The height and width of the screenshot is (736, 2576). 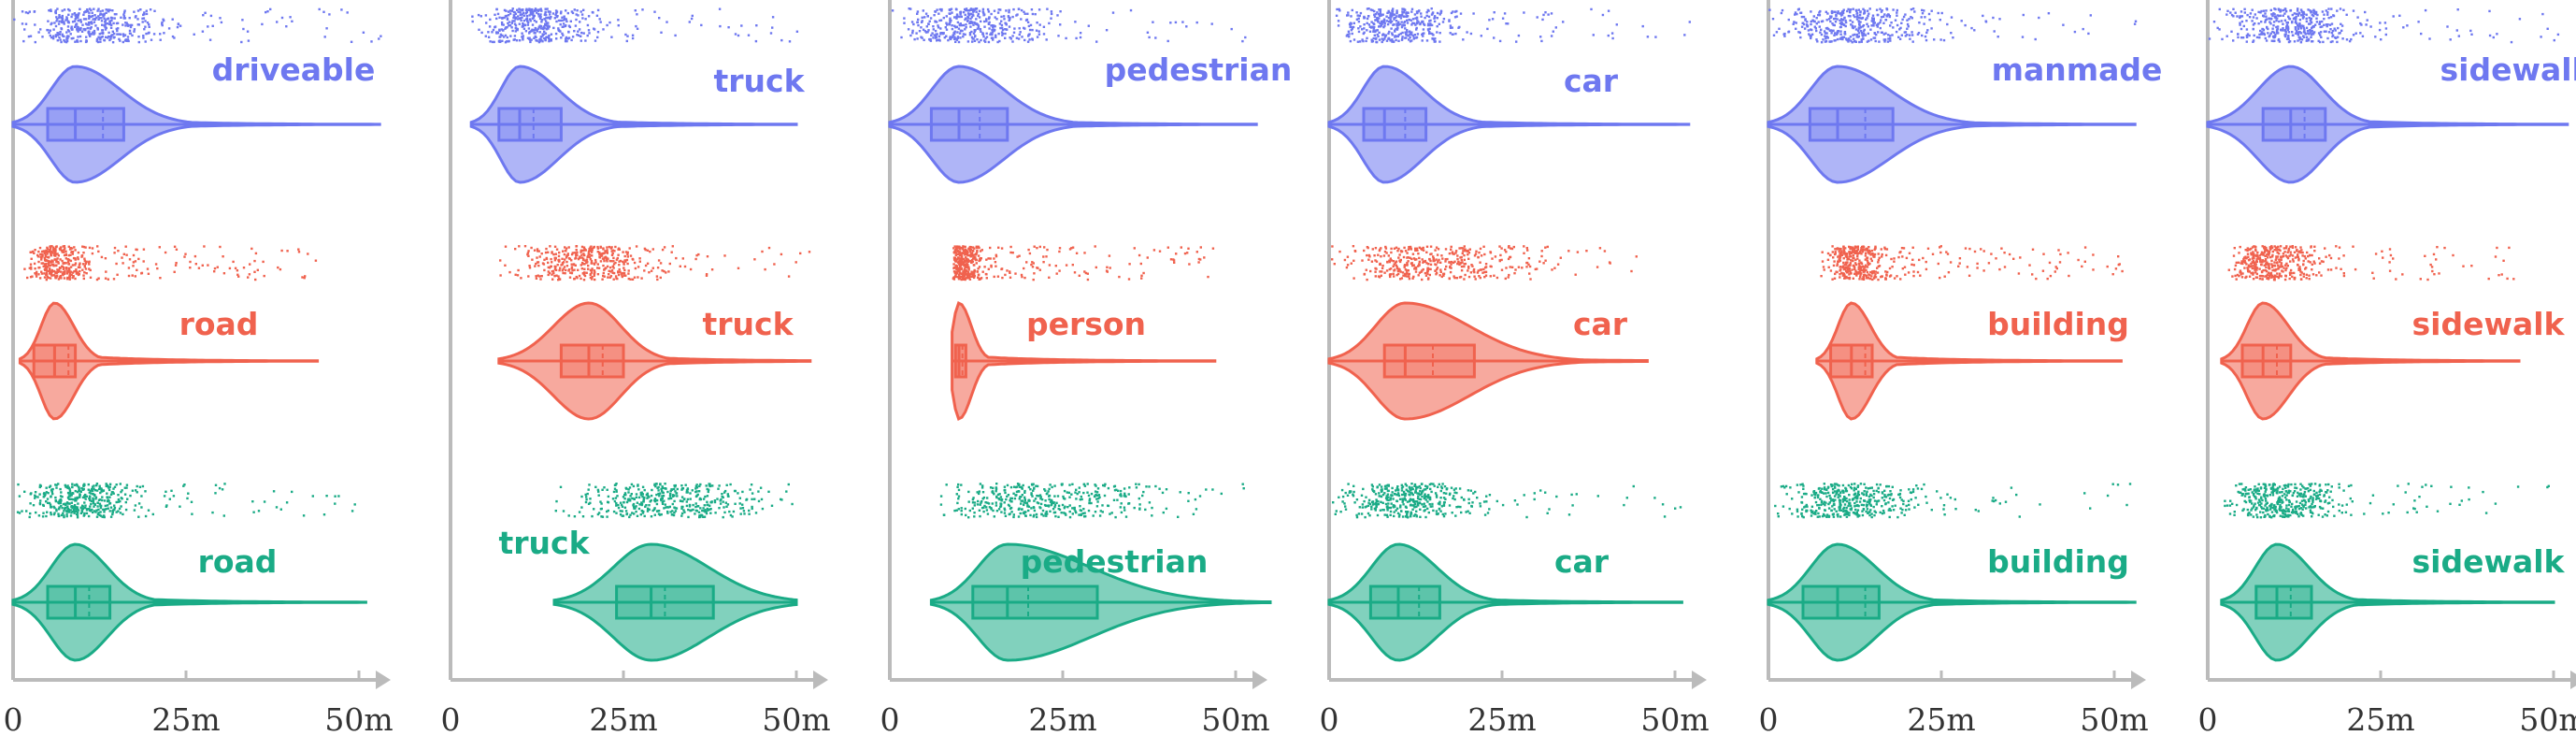 What do you see at coordinates (1083, 263) in the screenshot?
I see `strip-points` at bounding box center [1083, 263].